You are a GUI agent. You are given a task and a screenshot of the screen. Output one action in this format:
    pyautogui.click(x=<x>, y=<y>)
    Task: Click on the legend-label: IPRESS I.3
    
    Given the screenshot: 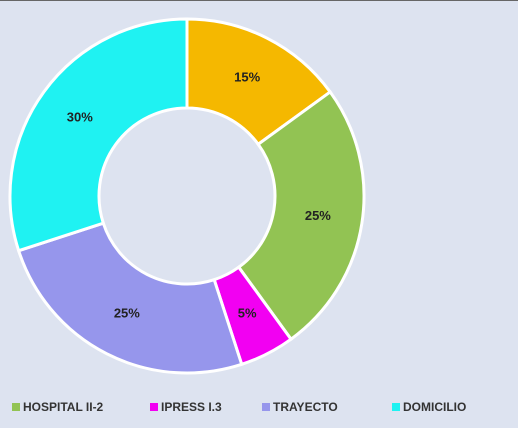 What is the action you would take?
    pyautogui.click(x=191, y=407)
    